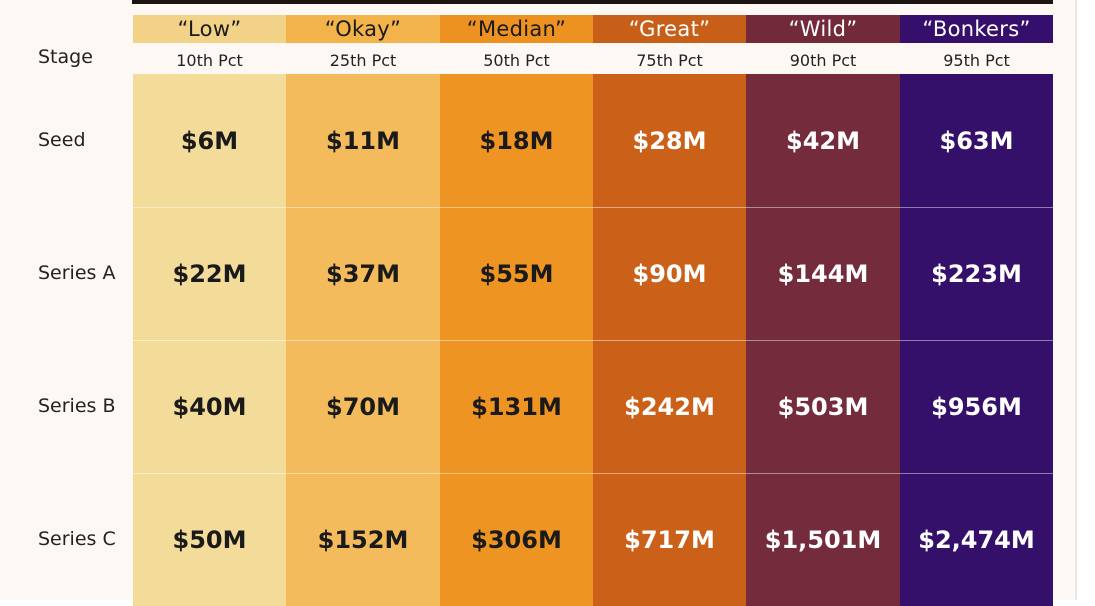  I want to click on value-cell: $28M, so click(669, 140).